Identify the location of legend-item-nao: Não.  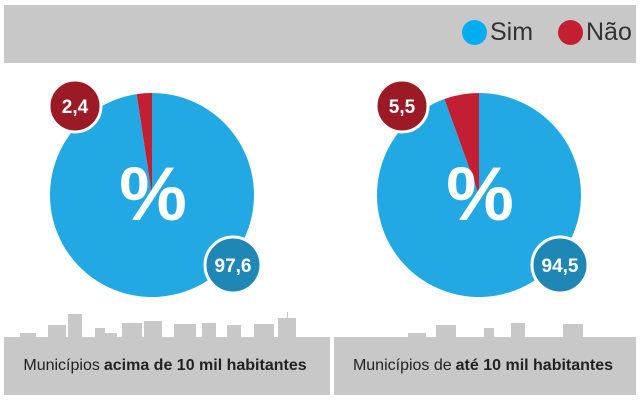
(595, 32).